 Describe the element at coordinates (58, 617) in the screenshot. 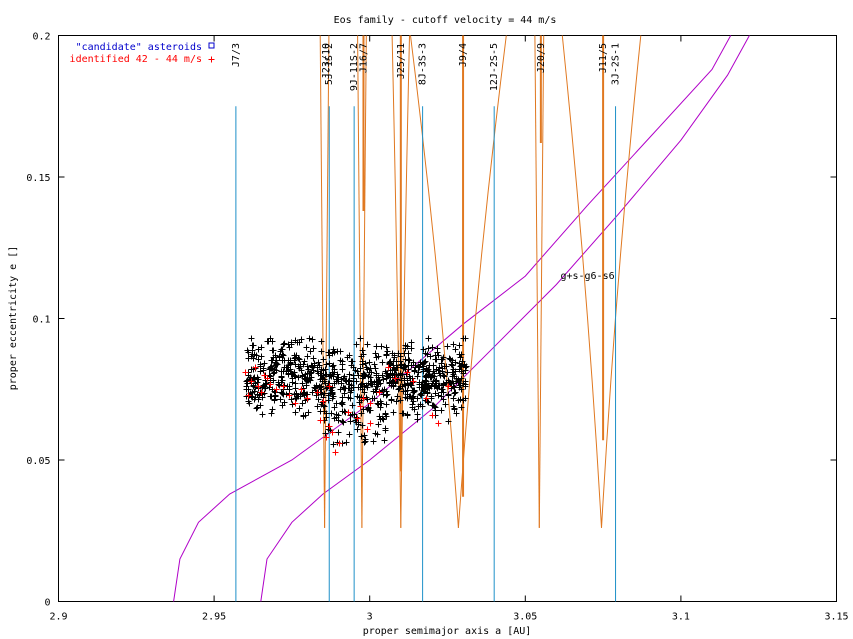

I see `x-tick-label: 2.9` at that location.